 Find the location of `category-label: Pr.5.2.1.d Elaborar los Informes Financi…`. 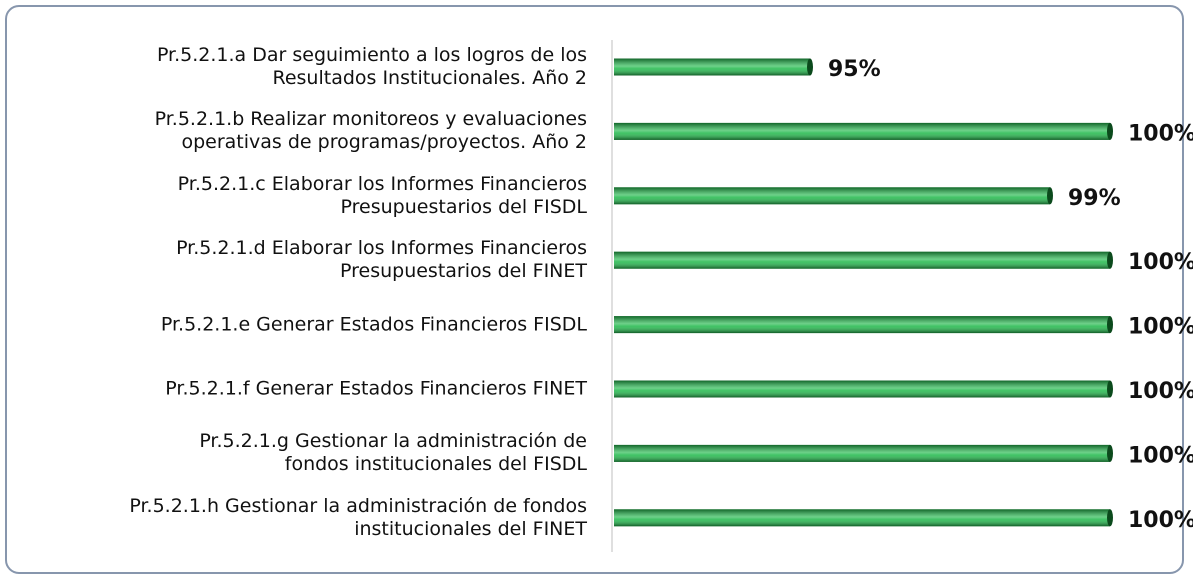

category-label: Pr.5.2.1.d Elaborar los Informes Financi… is located at coordinates (381, 260).